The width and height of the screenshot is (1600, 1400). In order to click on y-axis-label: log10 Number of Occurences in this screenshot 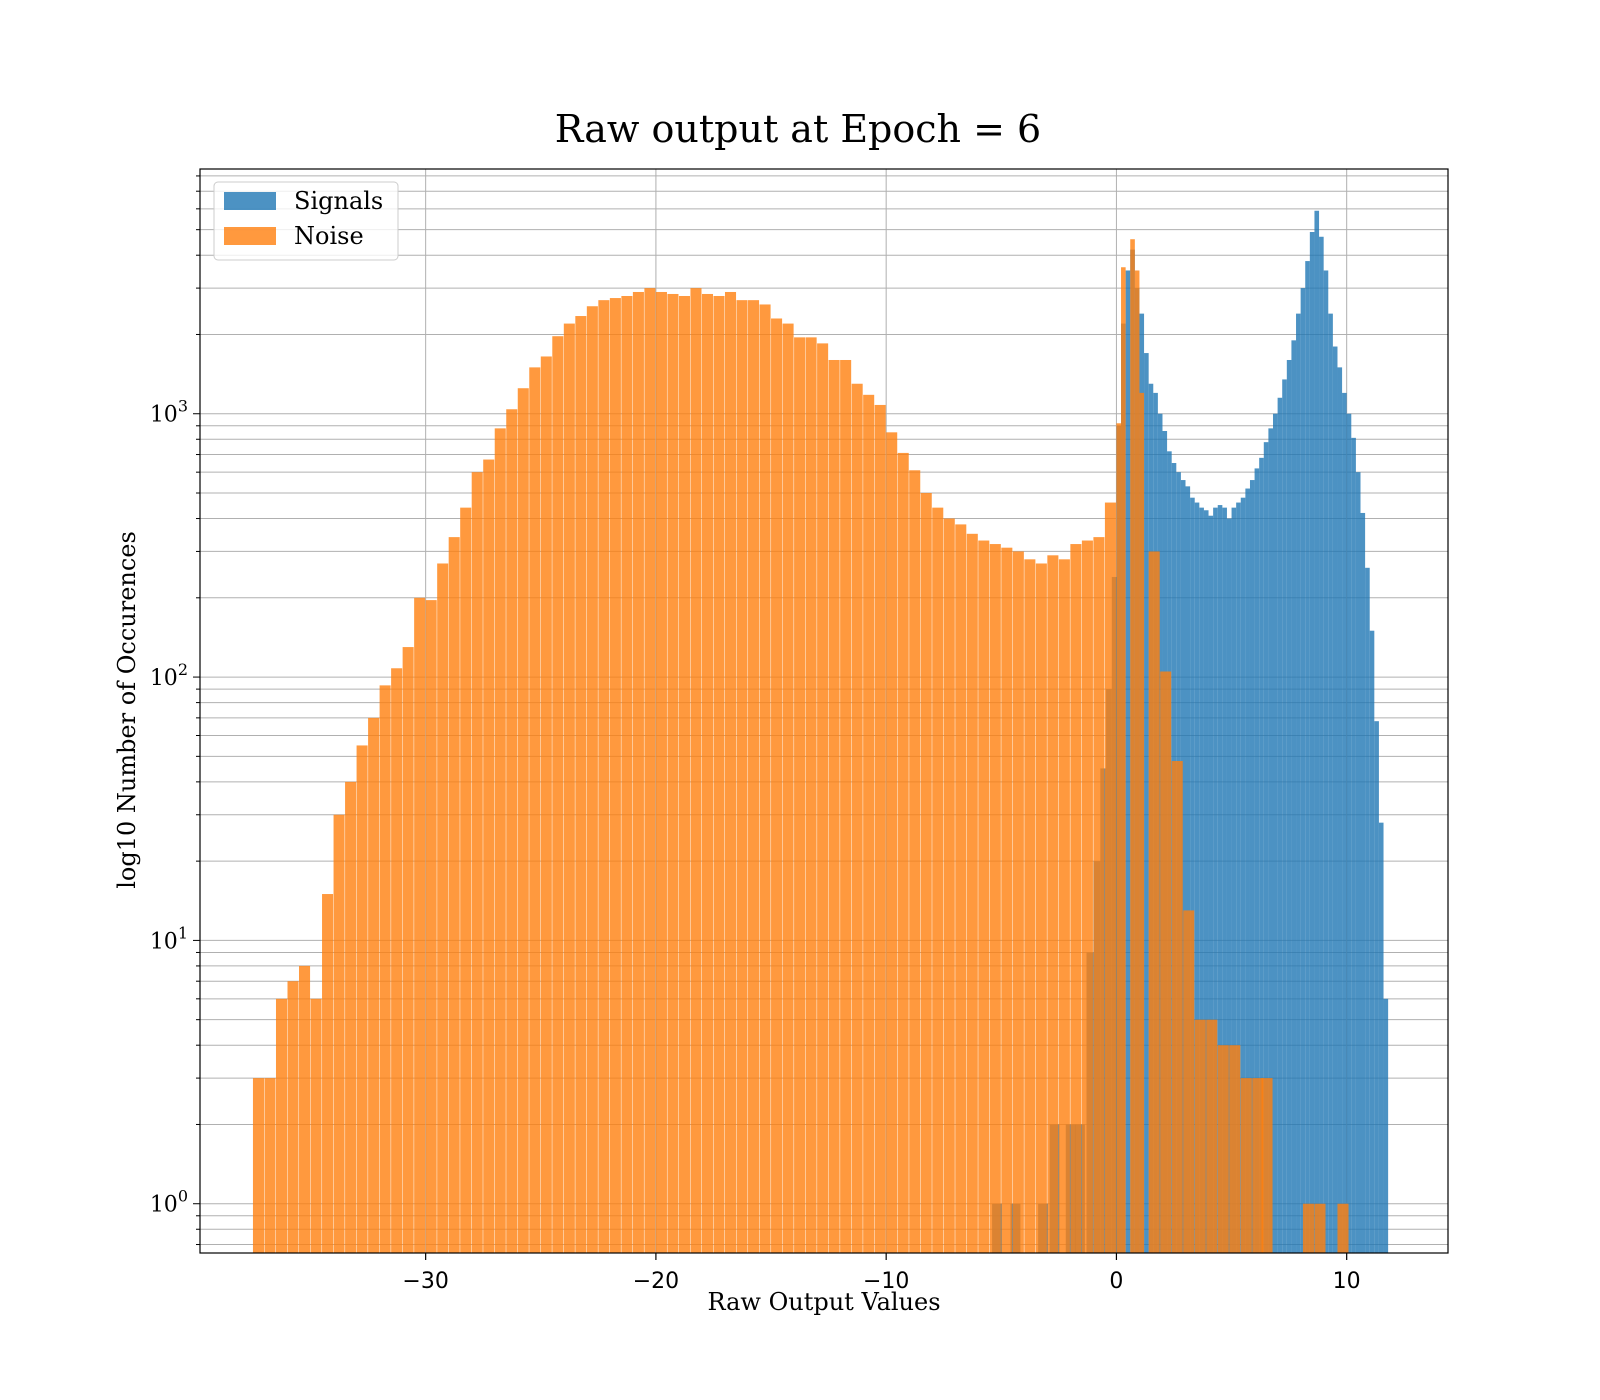, I will do `click(127, 710)`.